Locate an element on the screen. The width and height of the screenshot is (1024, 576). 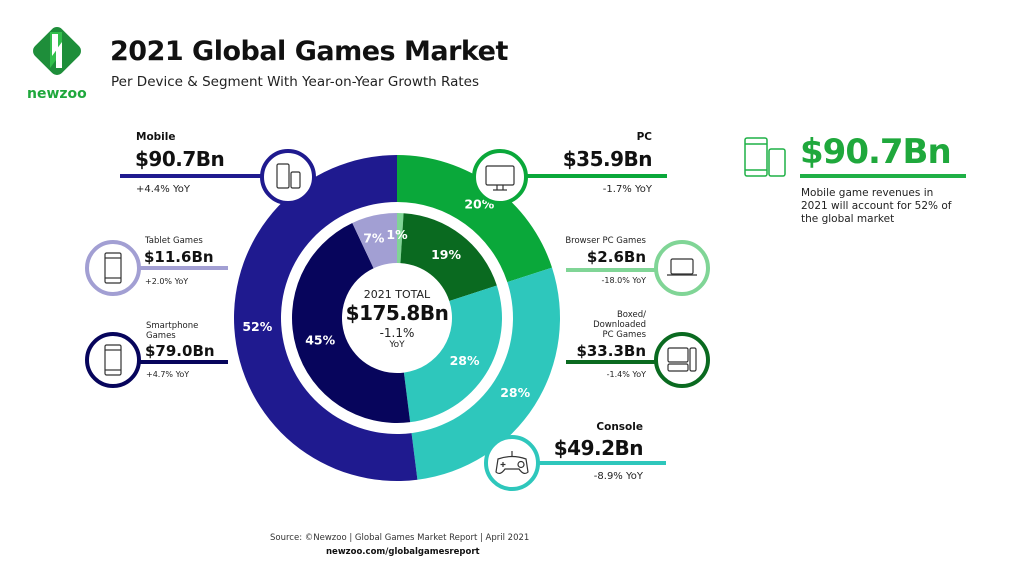
pc-value: $35.9Bn is located at coordinates (607, 159).